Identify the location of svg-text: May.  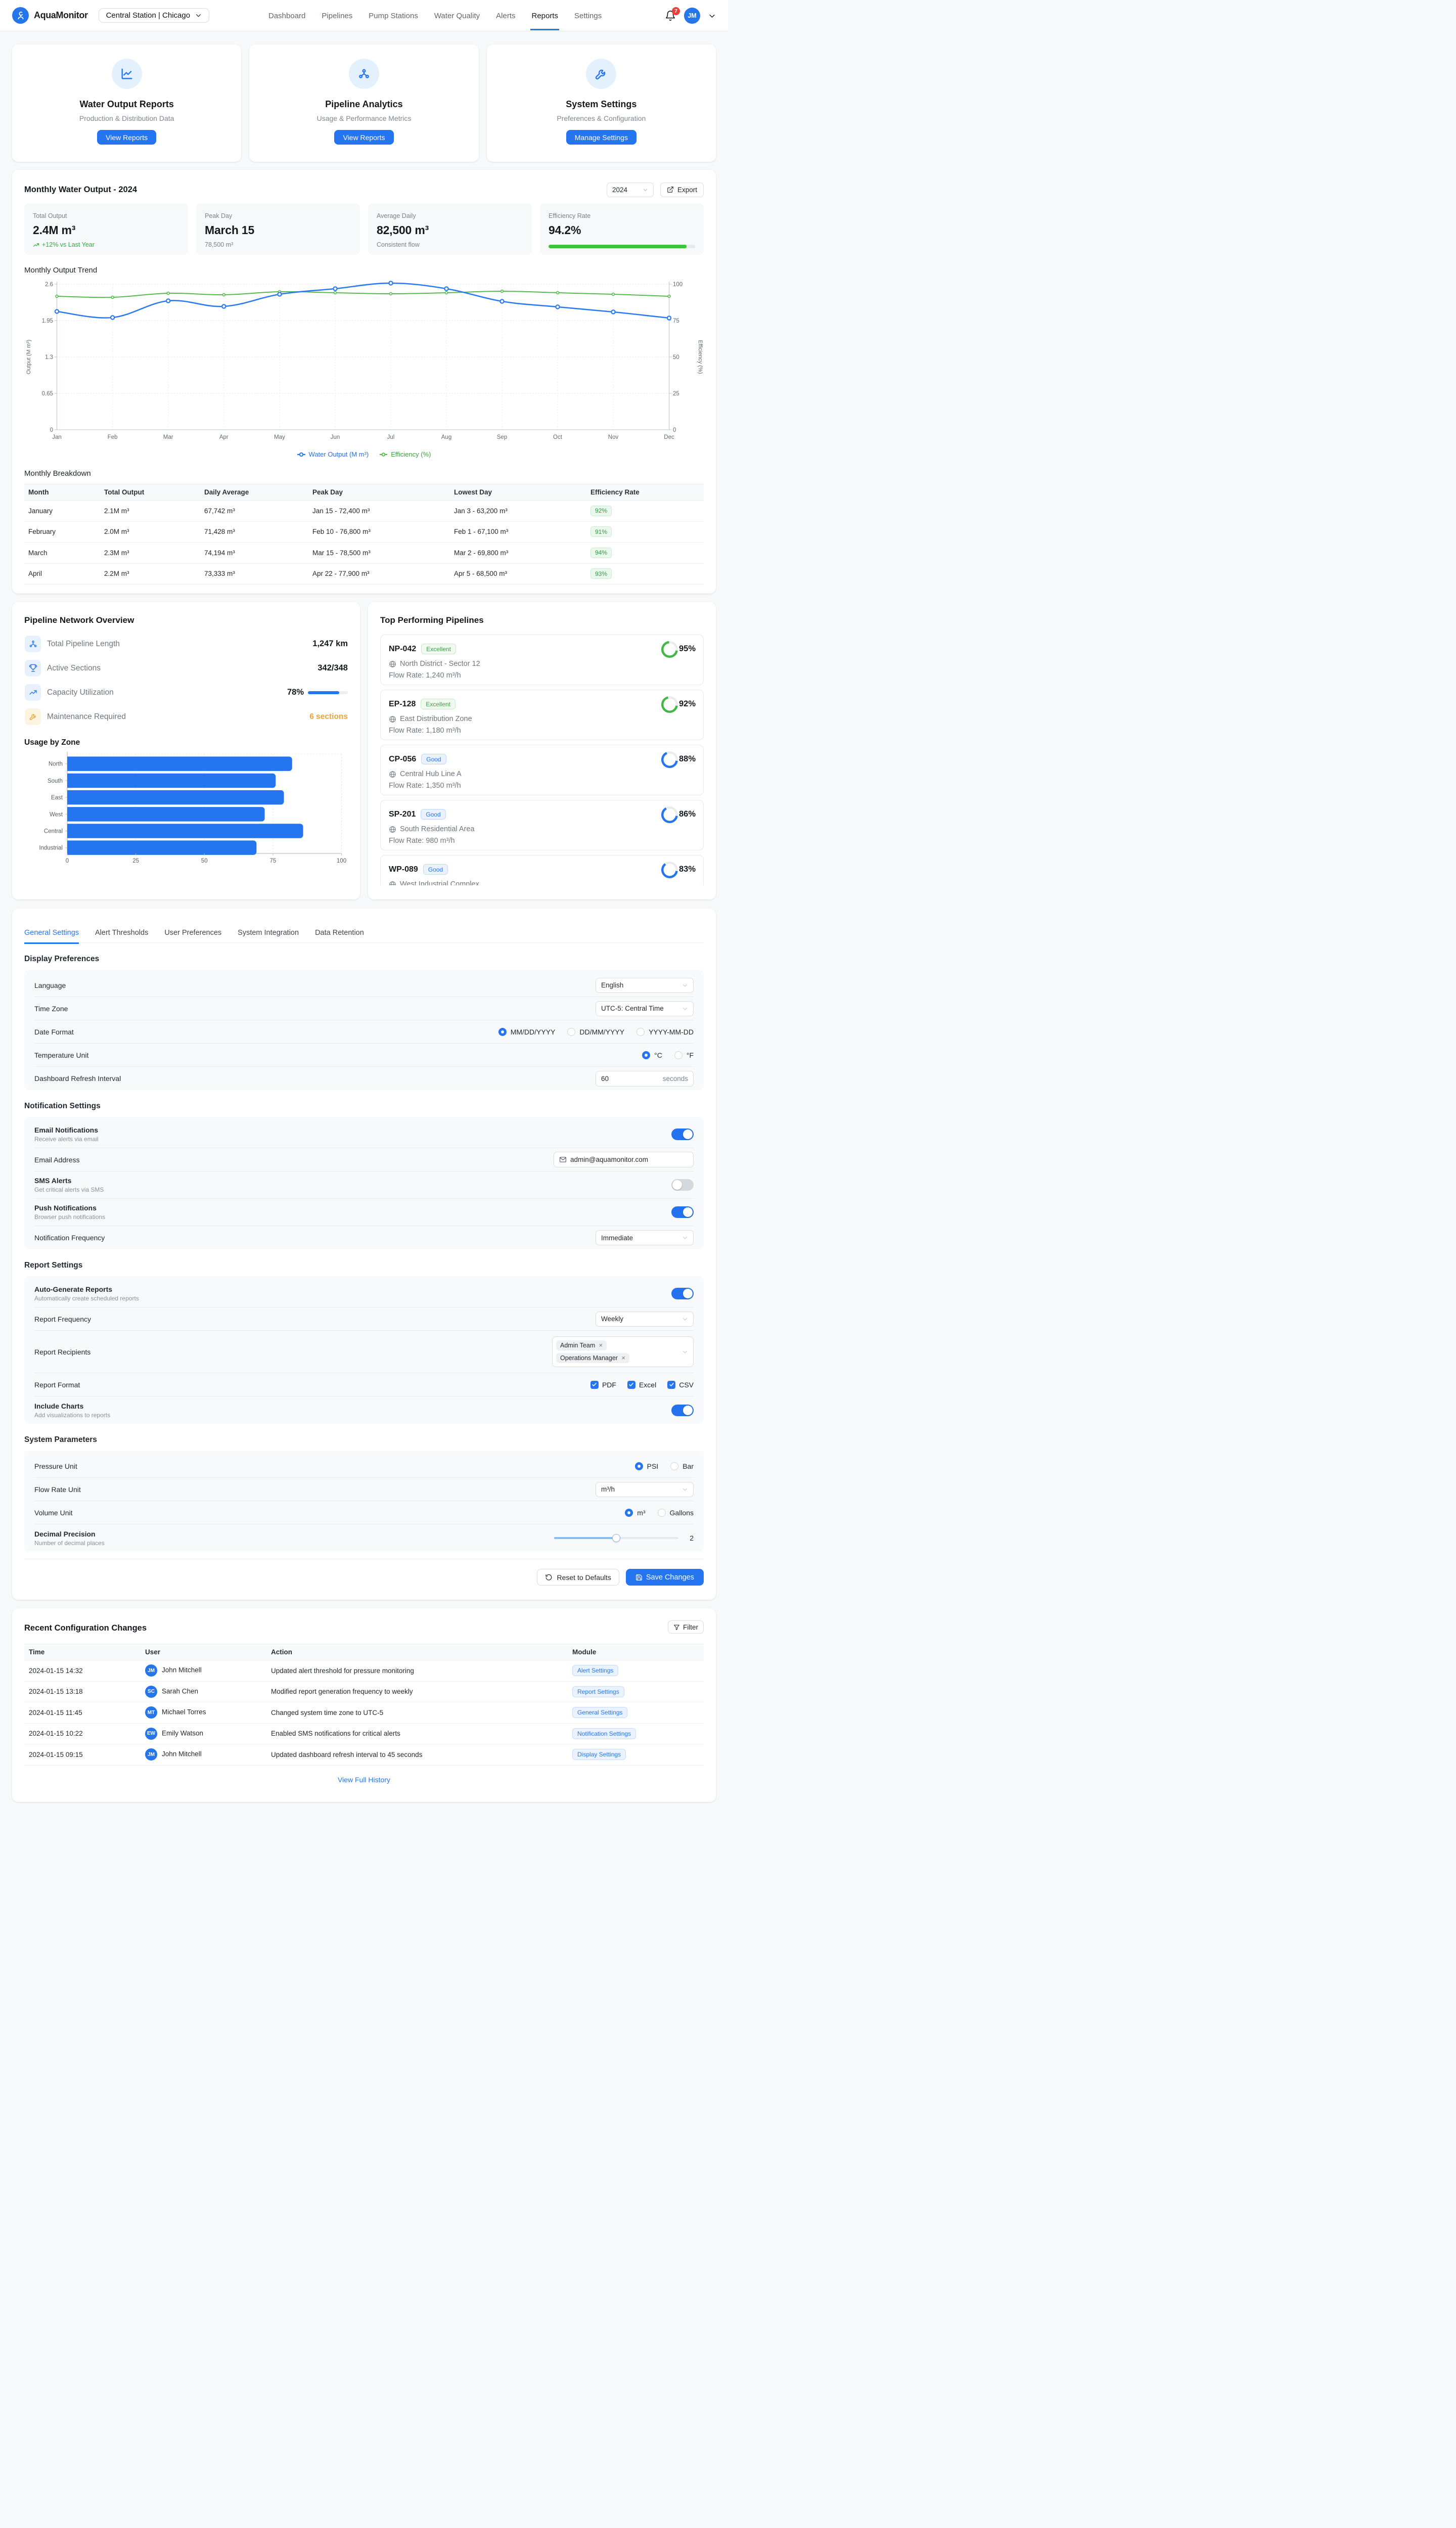
(279, 437).